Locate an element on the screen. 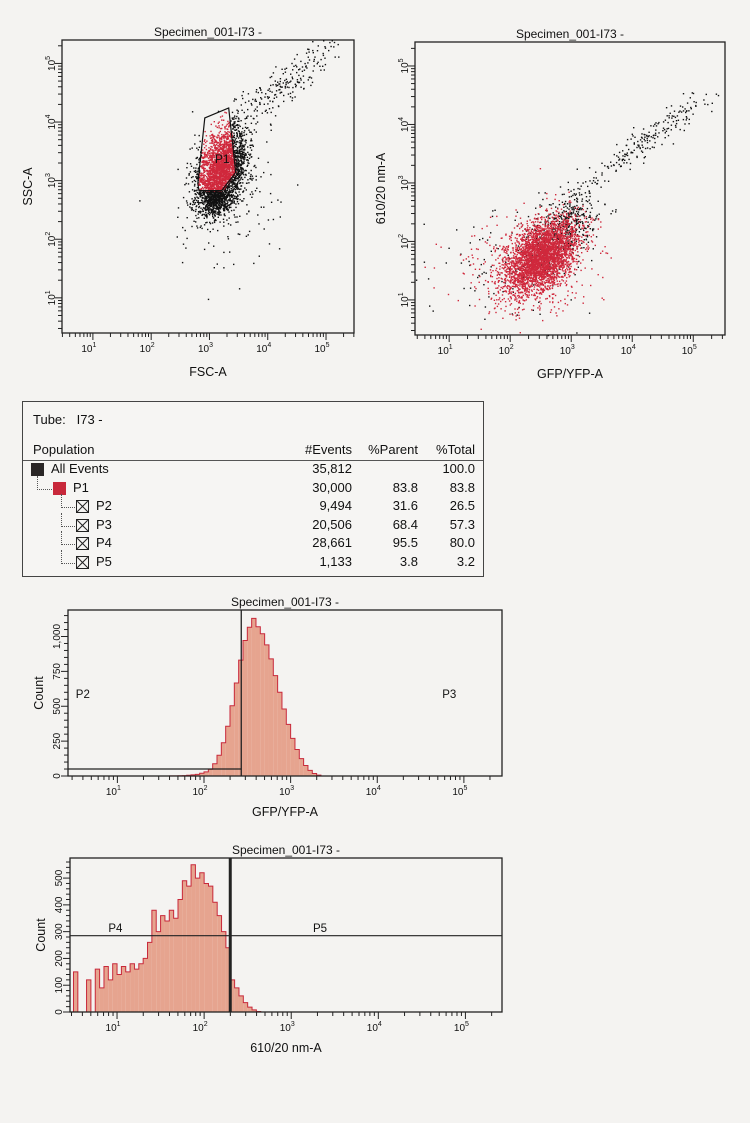 The image size is (750, 1123). y-tick-exponent: 4 is located at coordinates (401, 119).